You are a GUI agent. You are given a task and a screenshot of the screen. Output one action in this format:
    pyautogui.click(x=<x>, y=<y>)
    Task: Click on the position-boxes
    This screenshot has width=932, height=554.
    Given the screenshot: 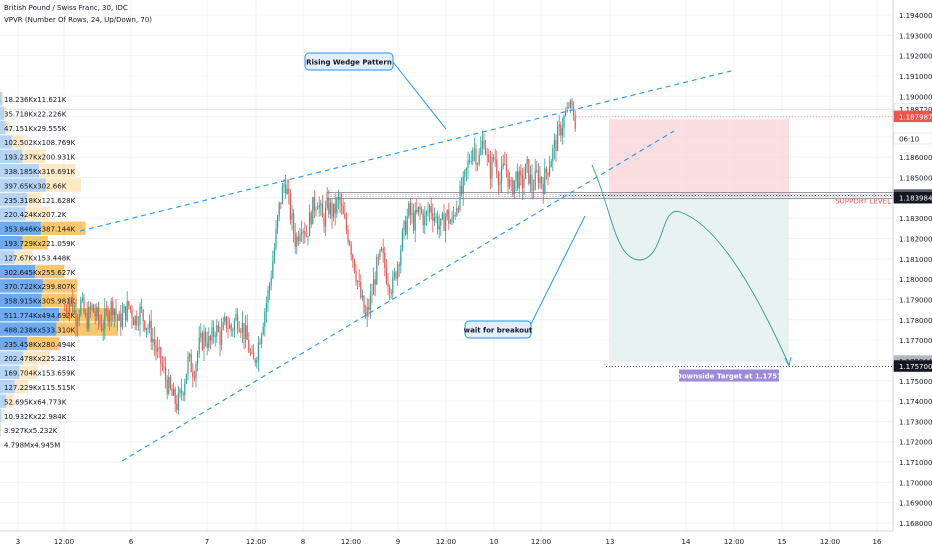 What is the action you would take?
    pyautogui.click(x=699, y=240)
    